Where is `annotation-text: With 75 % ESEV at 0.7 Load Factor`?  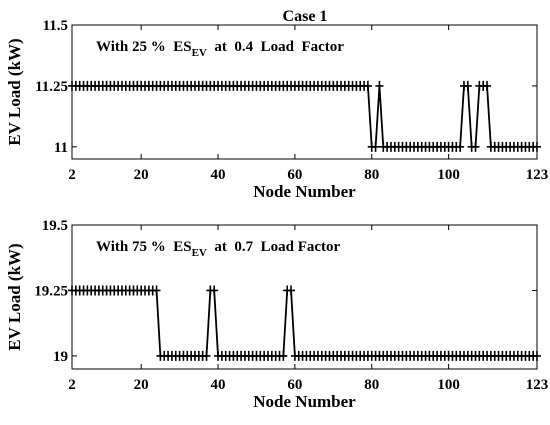
annotation-text: With 75 % ESEV at 0.7 Load Factor is located at coordinates (218, 249).